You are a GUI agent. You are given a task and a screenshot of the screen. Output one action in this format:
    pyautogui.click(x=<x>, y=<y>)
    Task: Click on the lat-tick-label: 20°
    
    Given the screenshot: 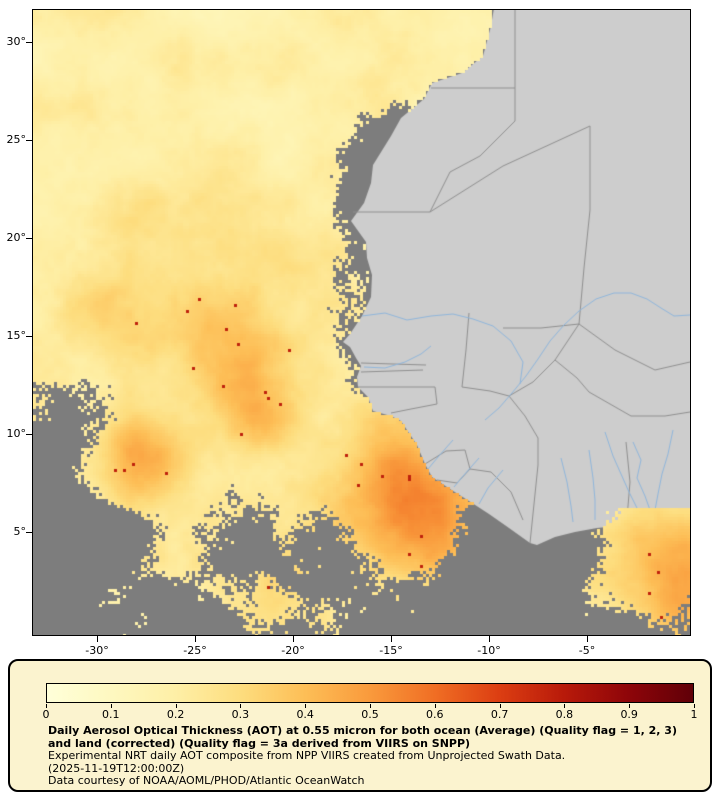 What is the action you would take?
    pyautogui.click(x=16, y=237)
    